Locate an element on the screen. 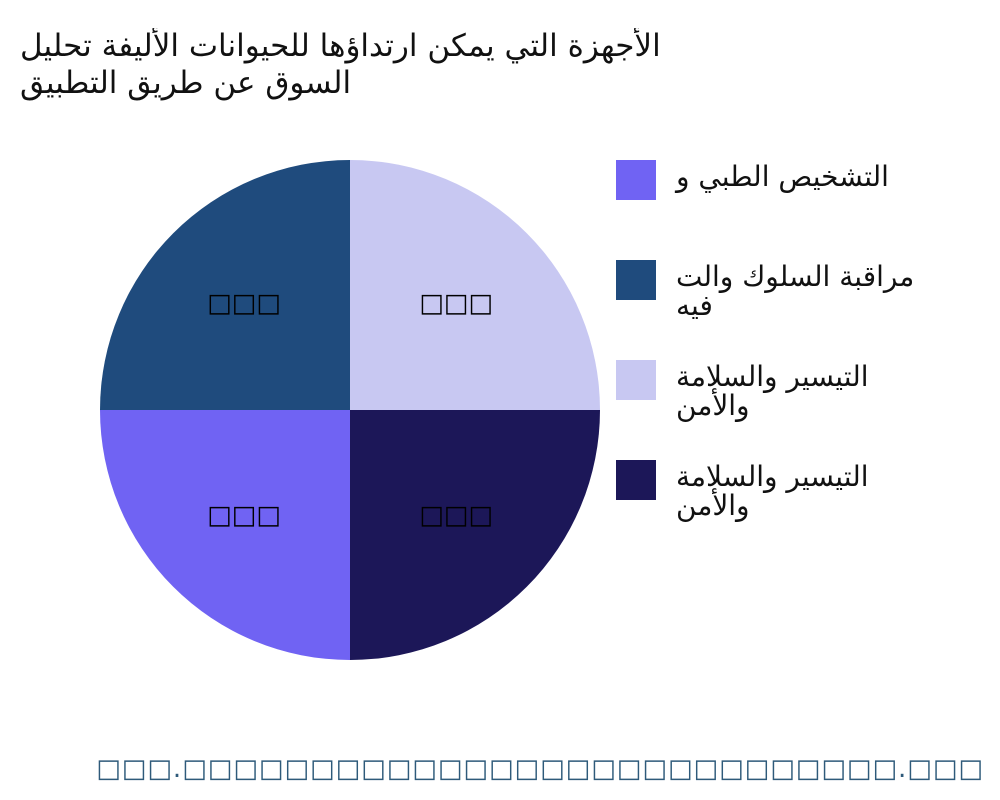 The width and height of the screenshot is (1000, 800). slice-label-2: □□□ is located at coordinates (244, 303).